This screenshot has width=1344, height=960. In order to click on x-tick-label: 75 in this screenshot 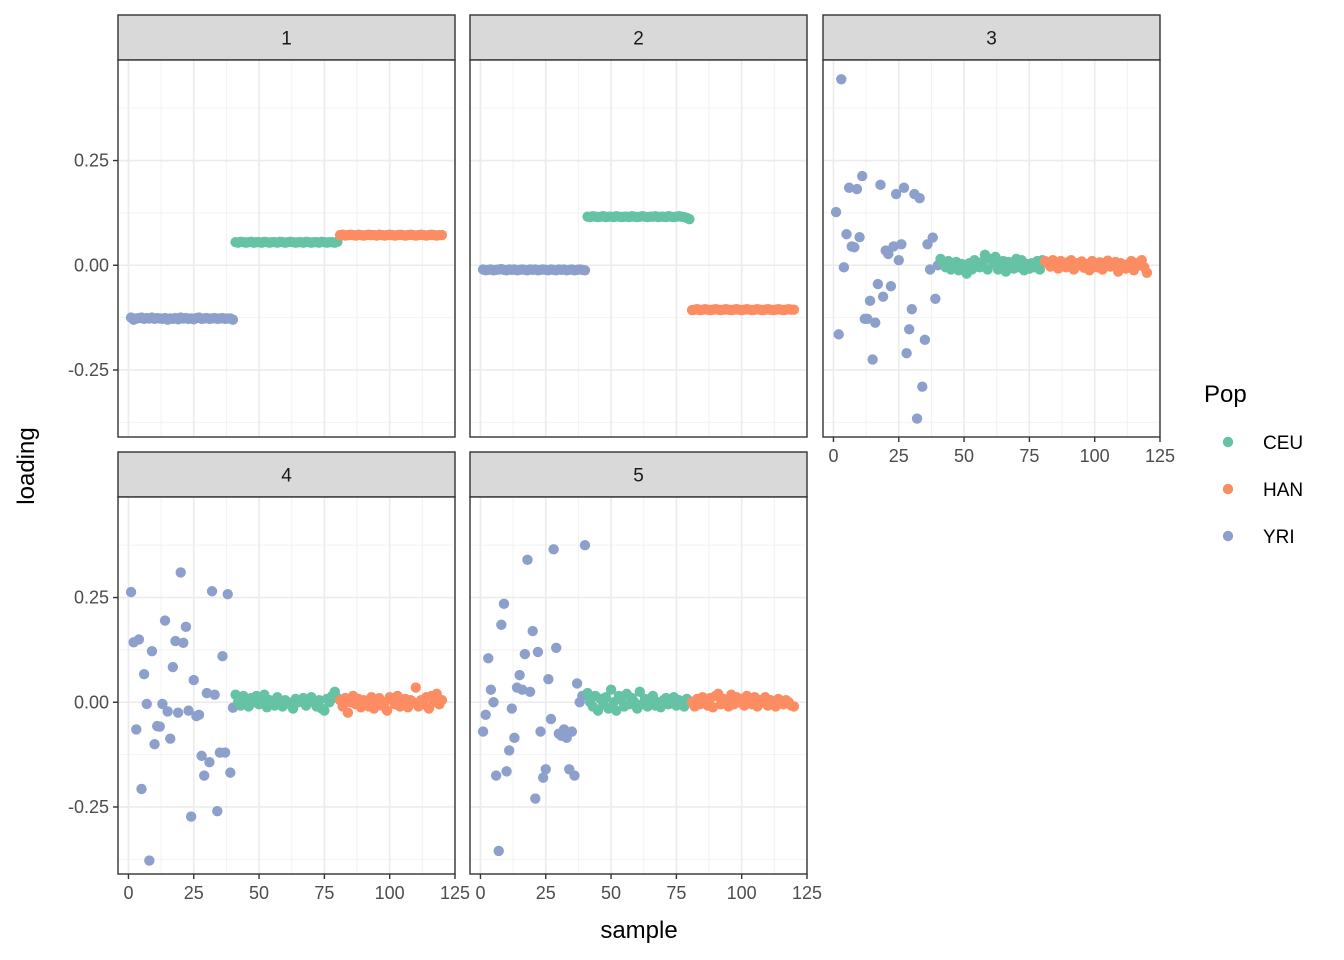, I will do `click(1029, 456)`.